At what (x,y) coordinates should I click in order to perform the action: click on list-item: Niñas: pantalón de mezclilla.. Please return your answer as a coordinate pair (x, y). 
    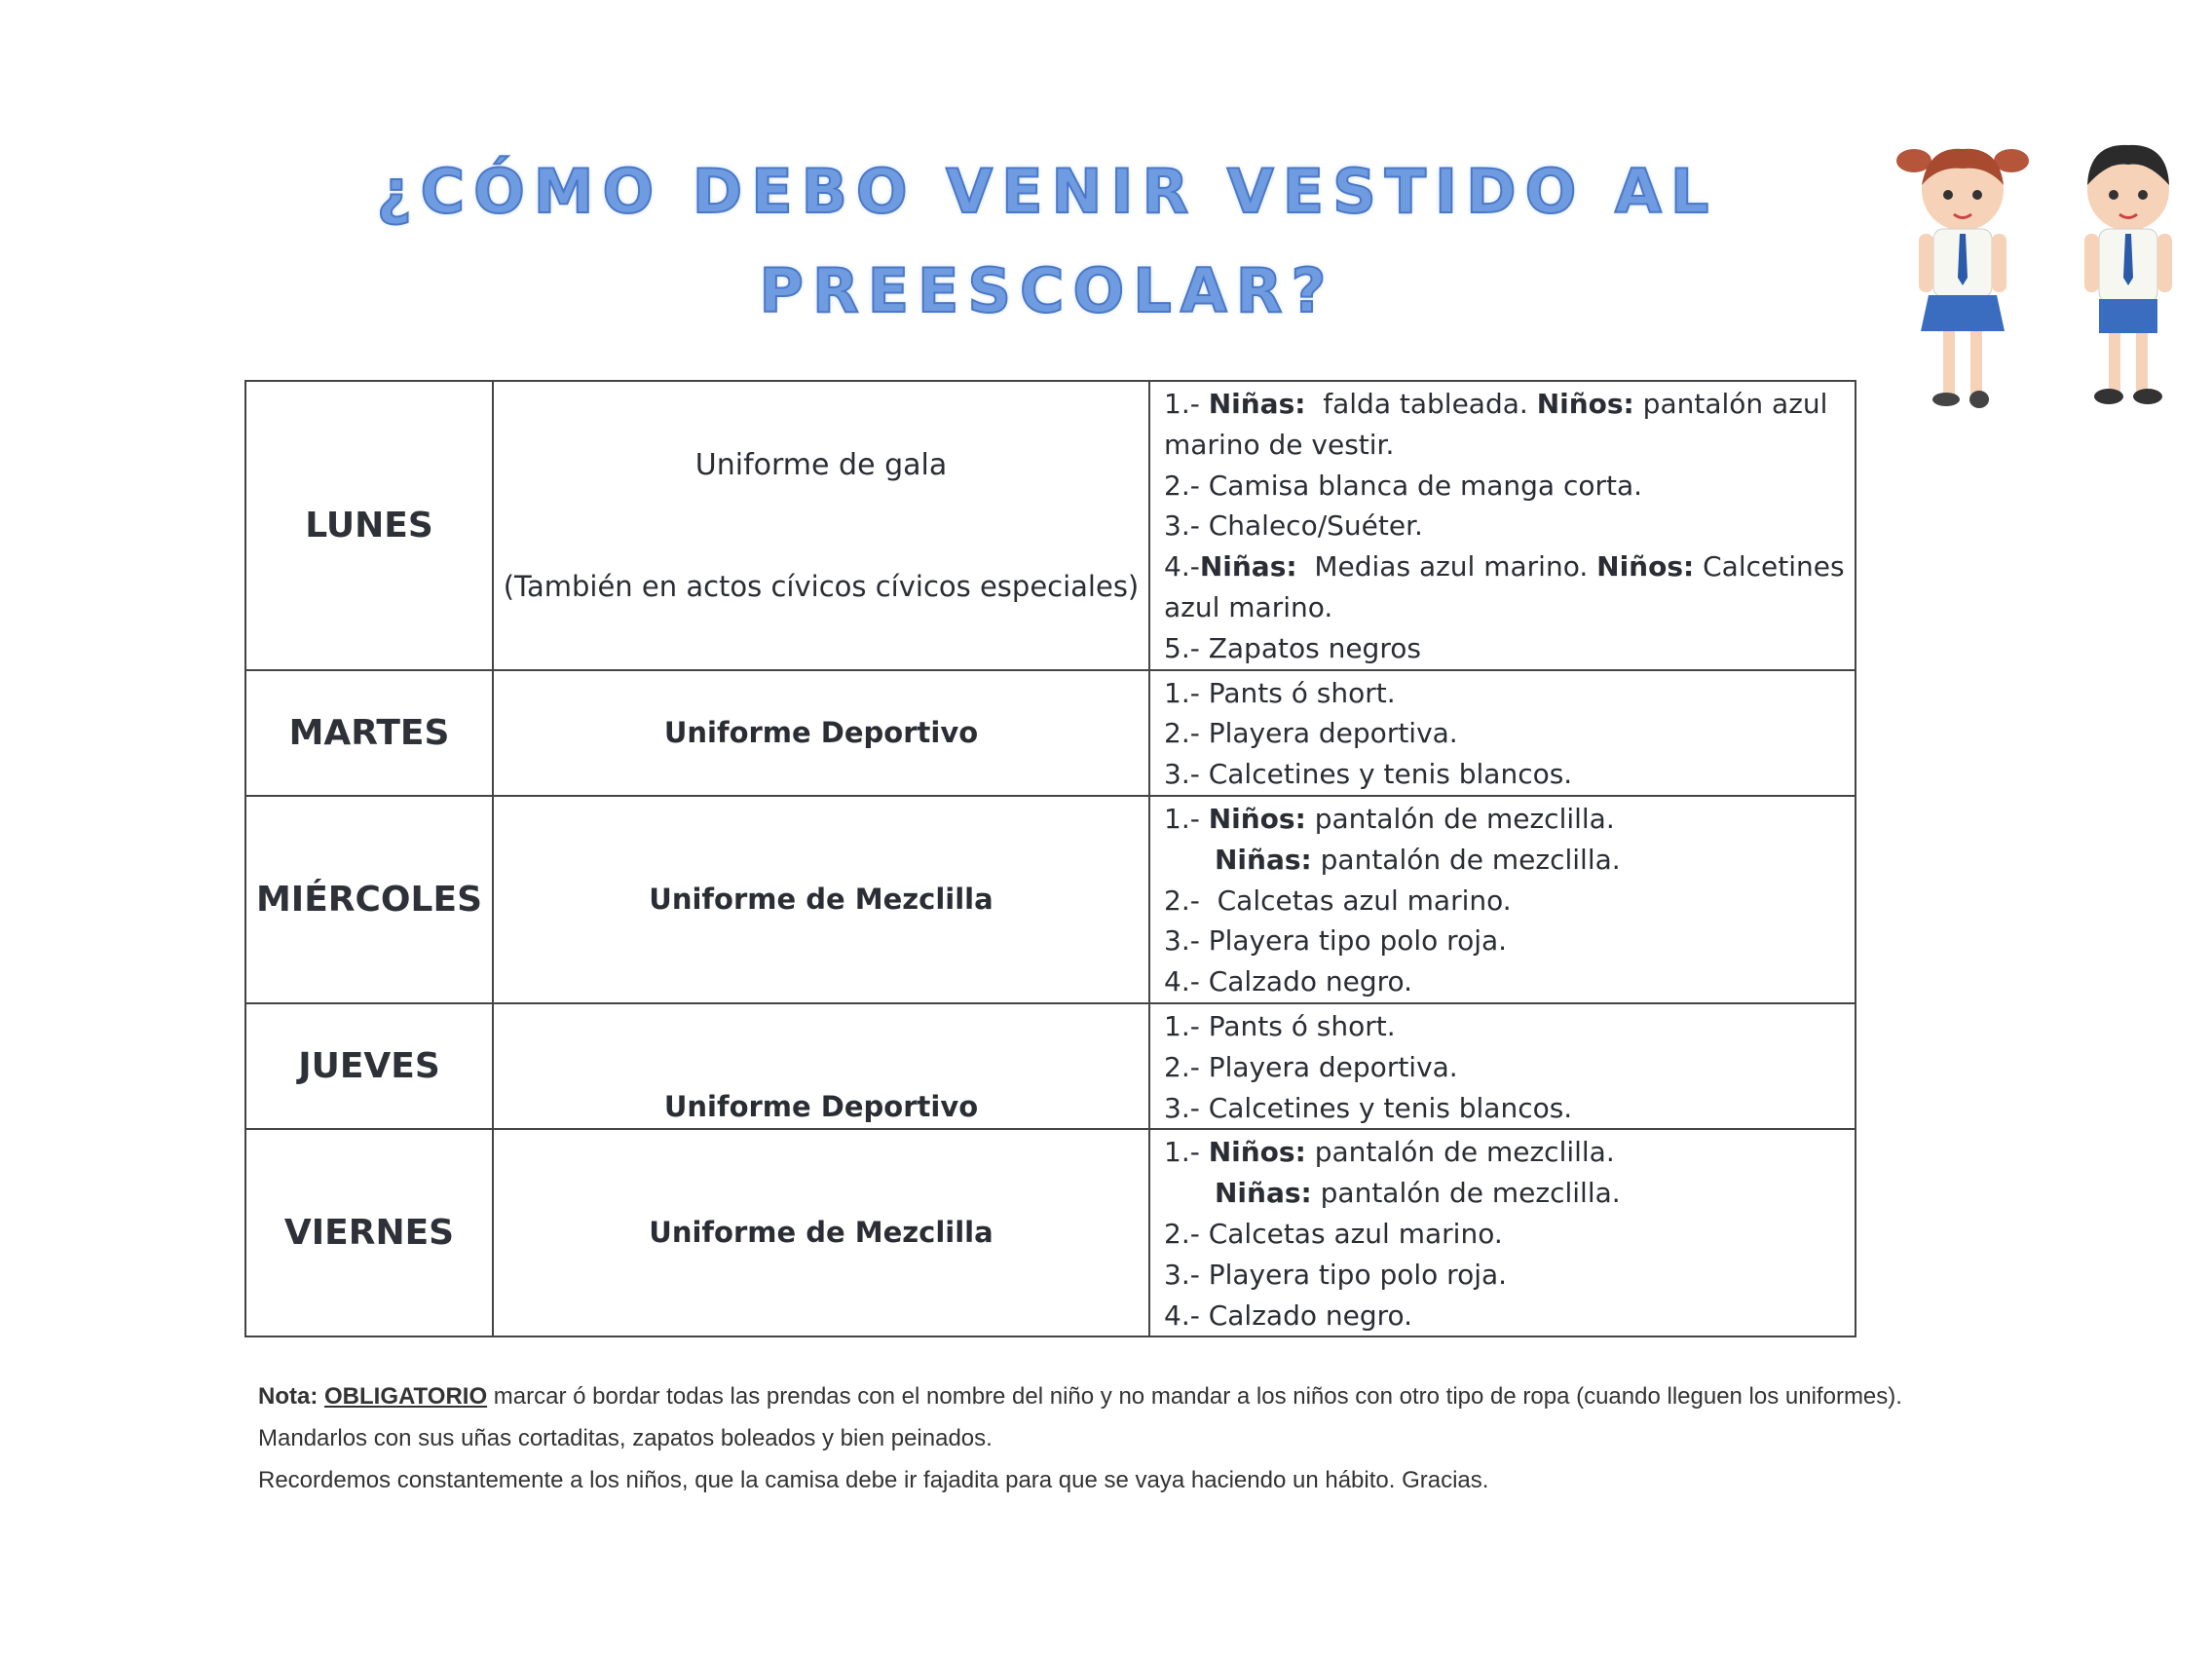
    Looking at the image, I should click on (1510, 1193).